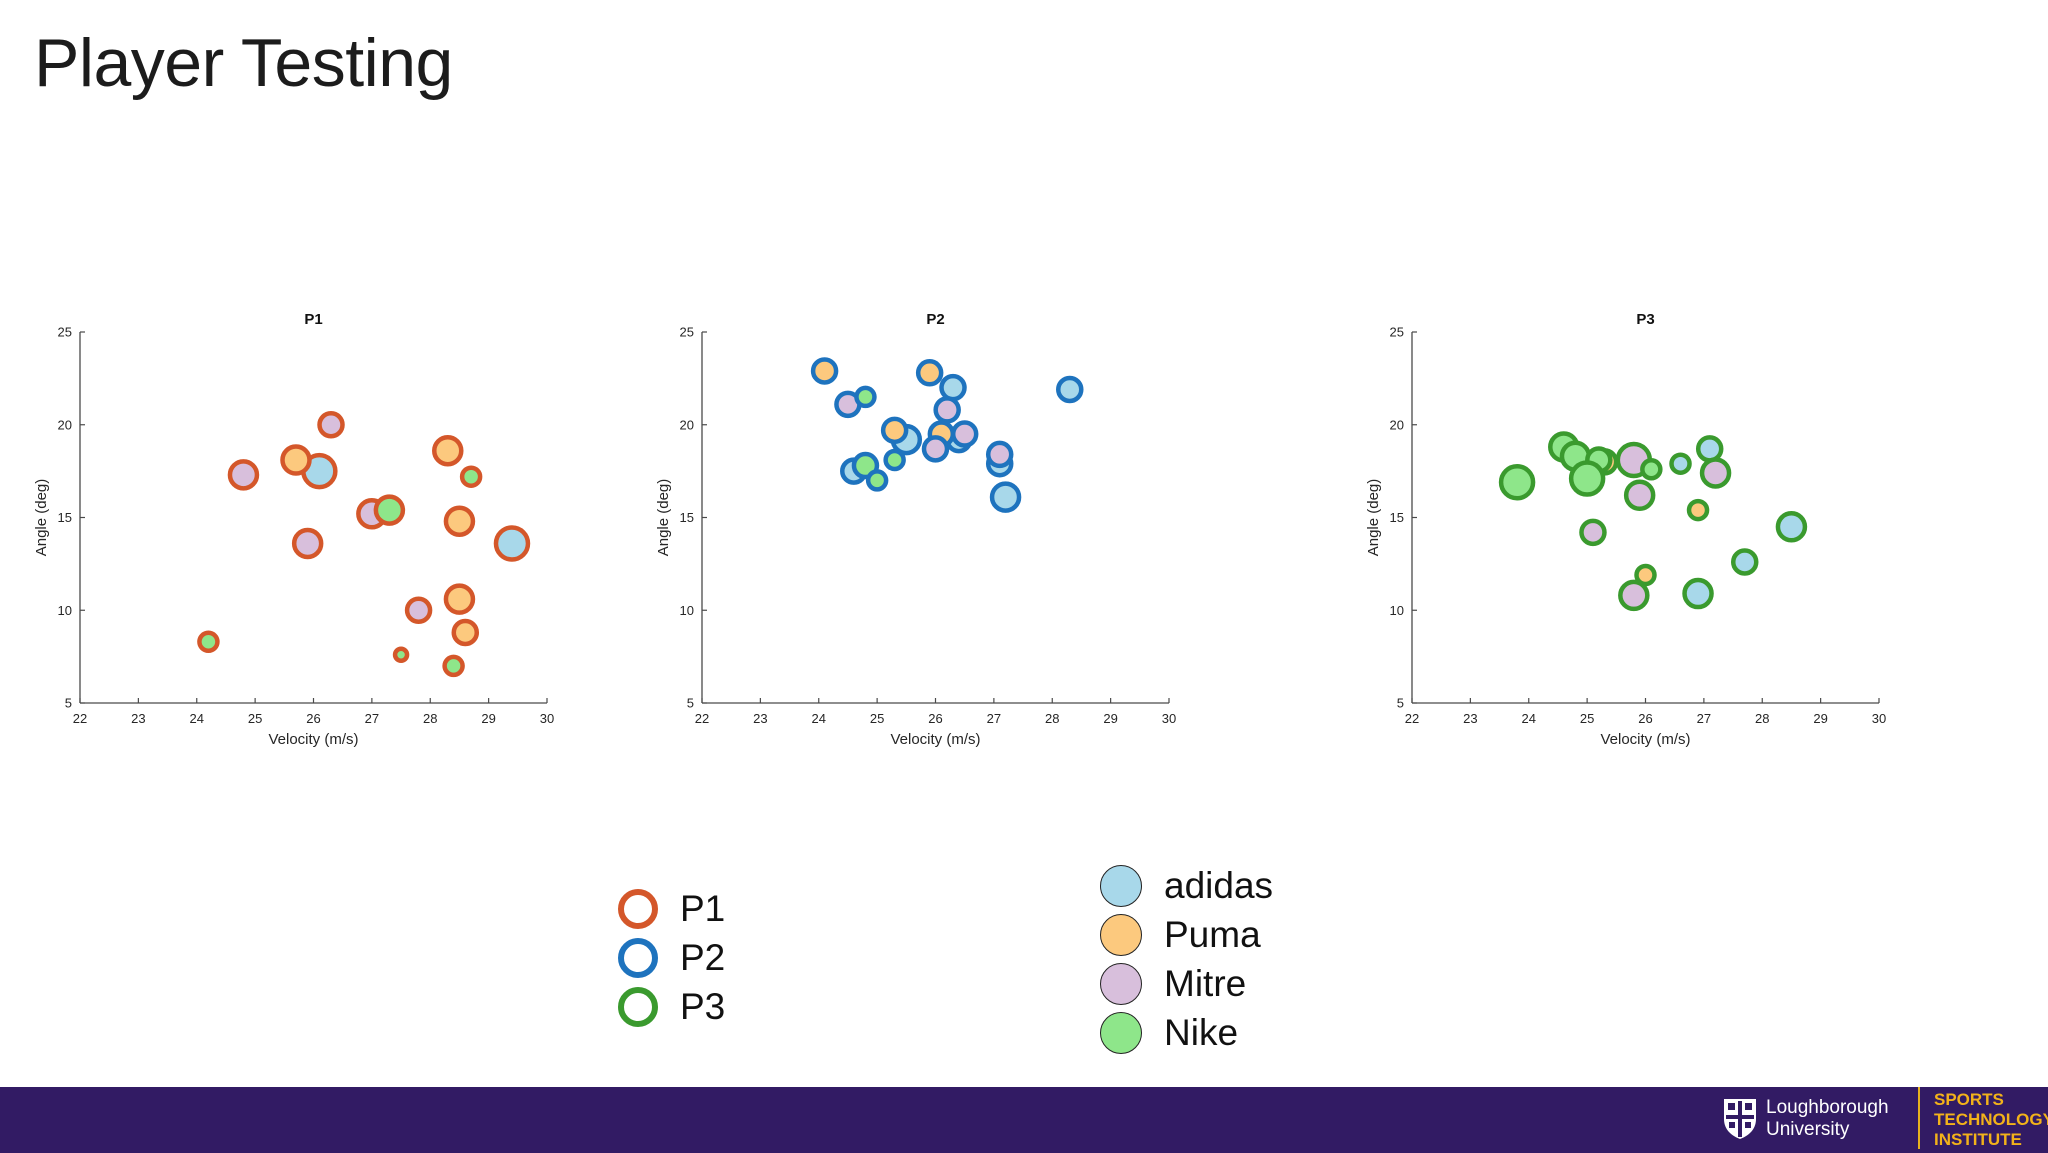 The image size is (2048, 1153). I want to click on legend-item-p2: P2, so click(671, 958).